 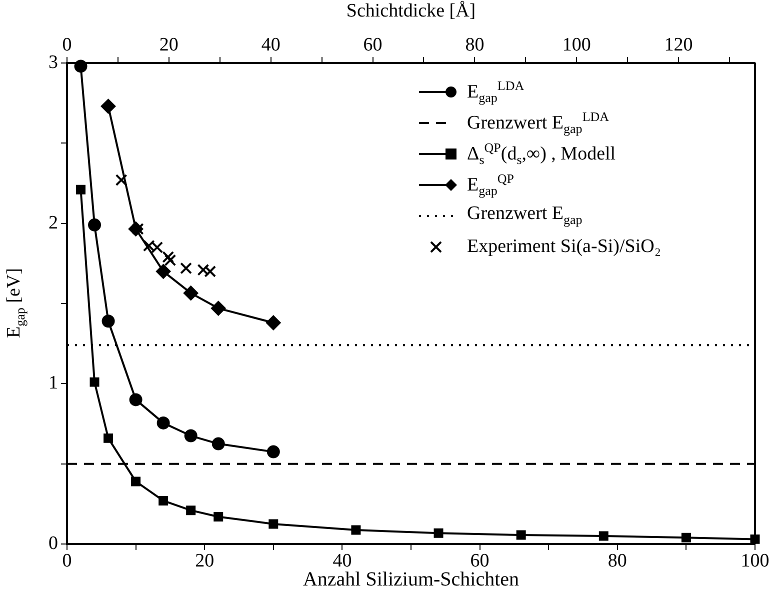 I want to click on y-tick-label: 1, so click(x=53, y=383).